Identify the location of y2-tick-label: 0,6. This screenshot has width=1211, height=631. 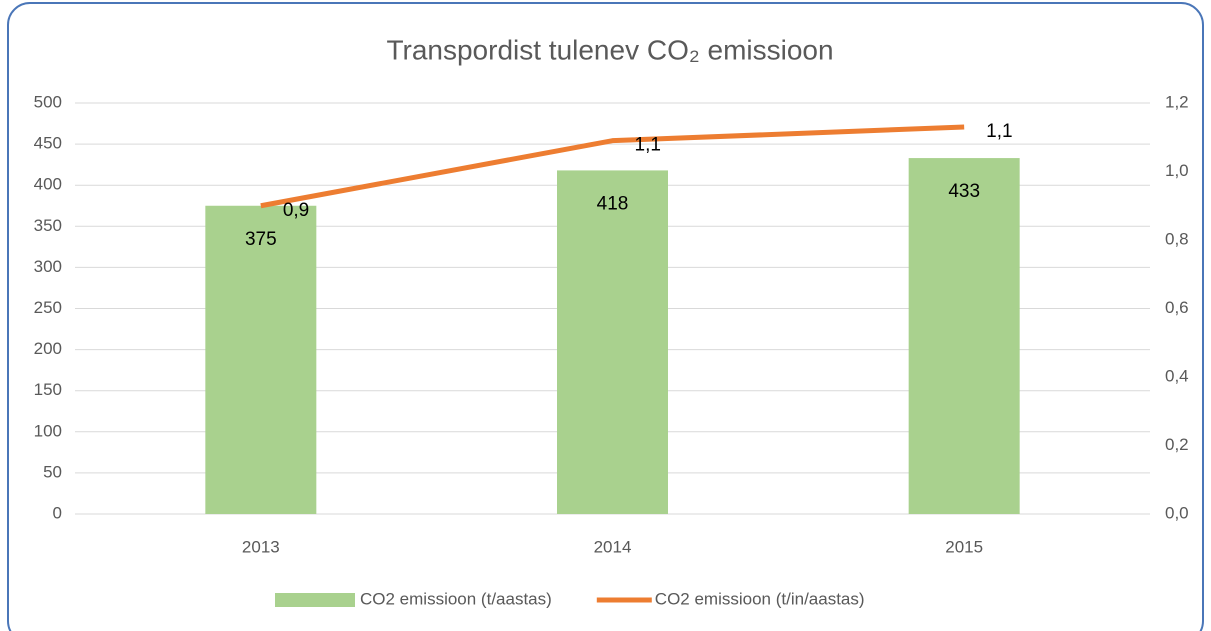
(1177, 307).